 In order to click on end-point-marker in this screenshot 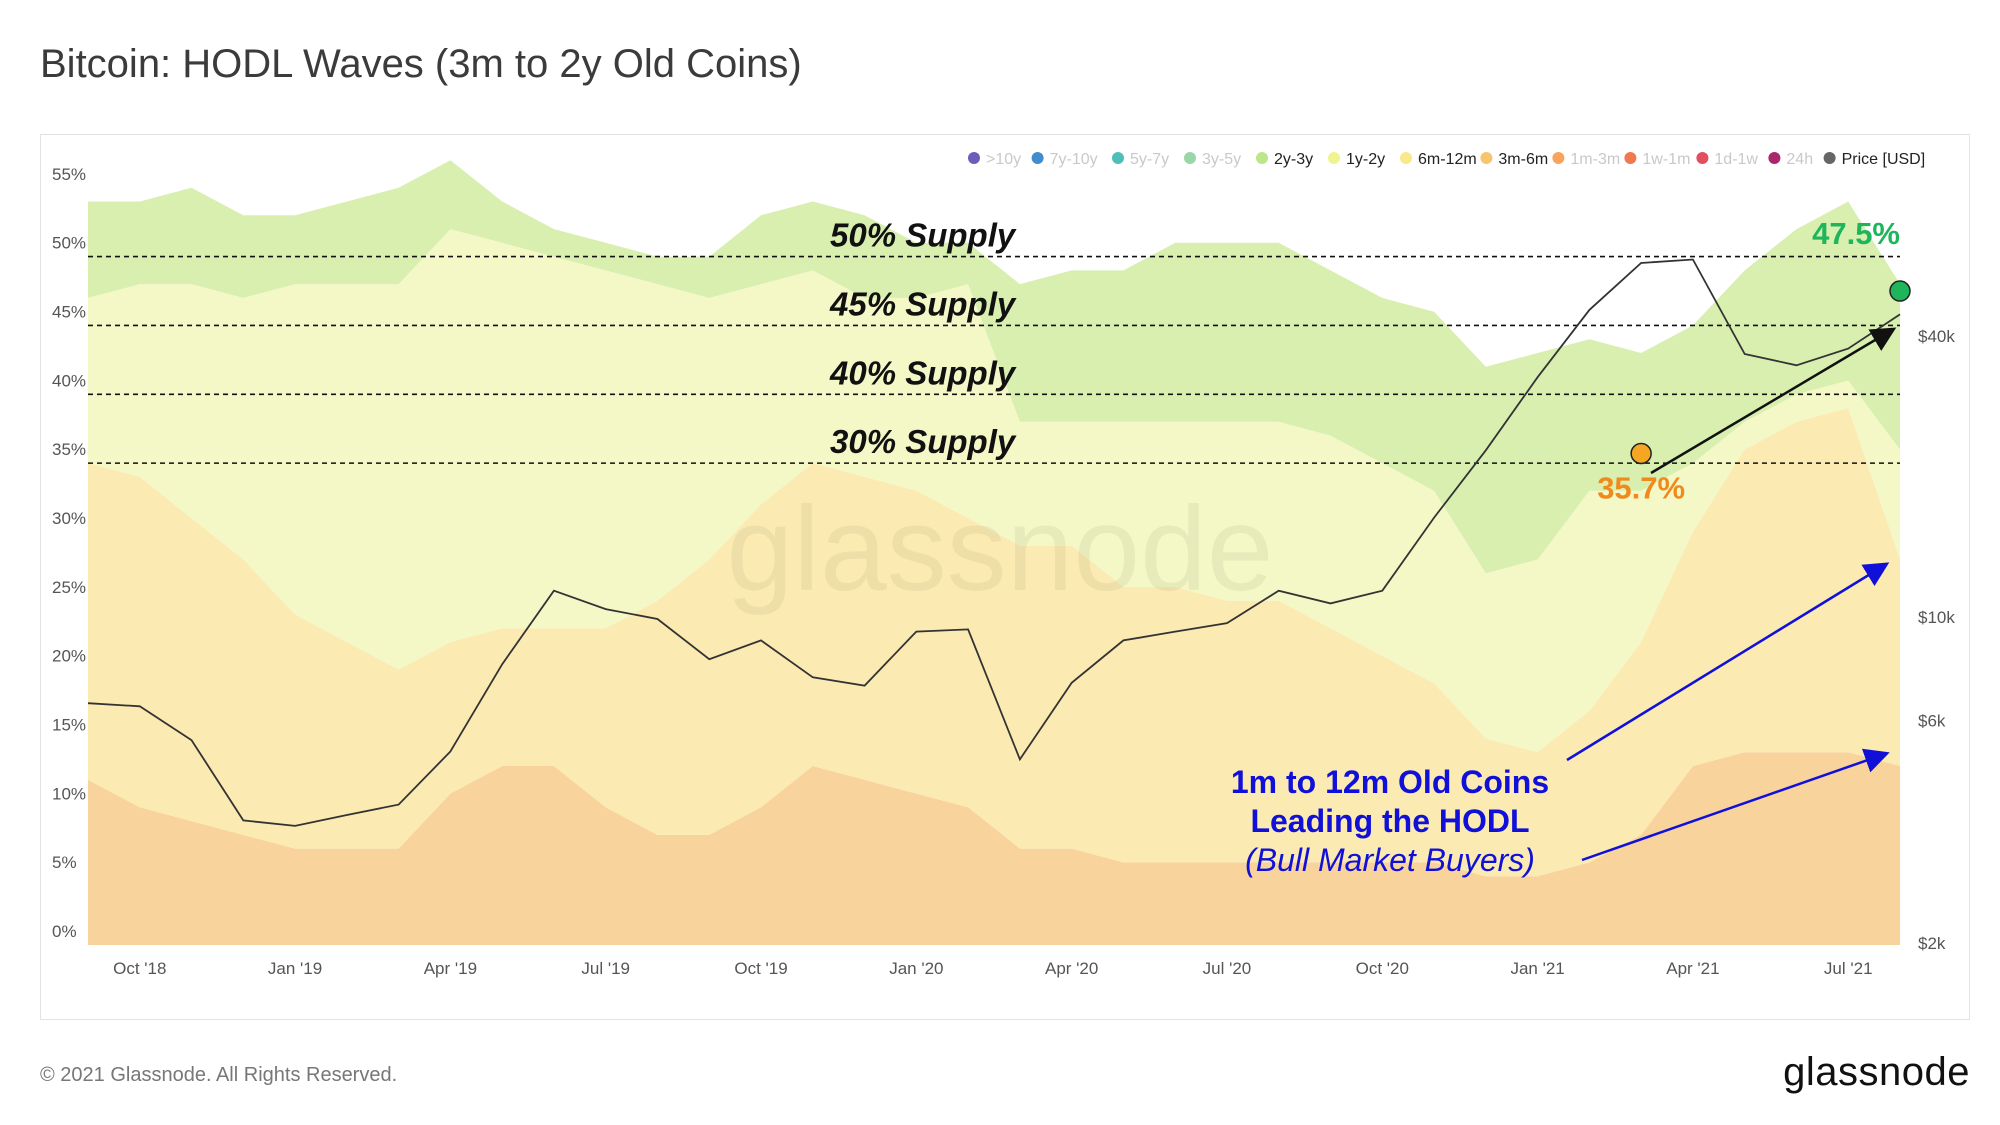, I will do `click(1900, 291)`.